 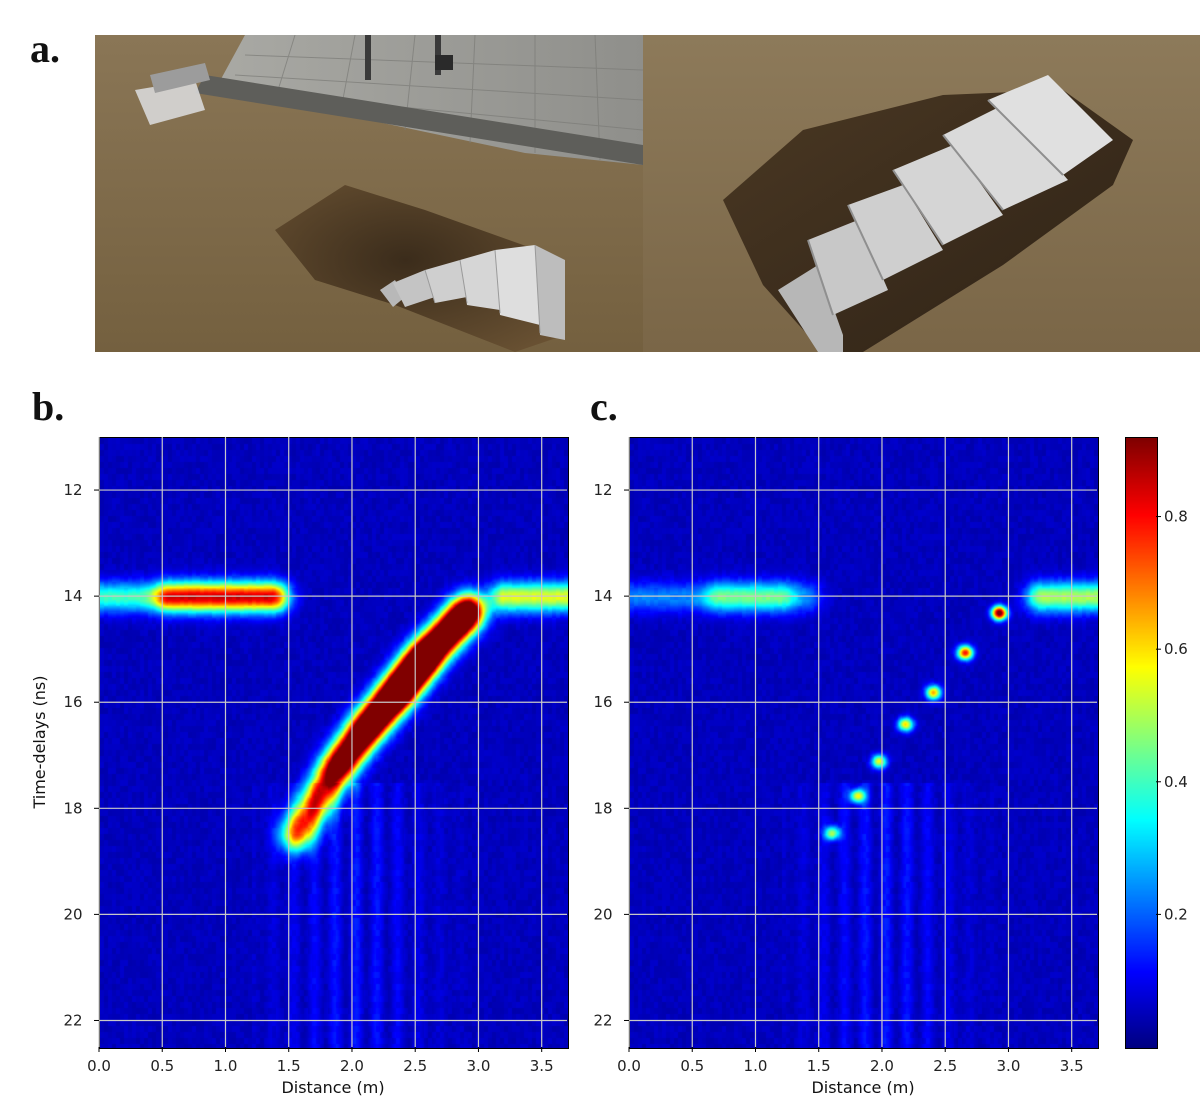 What do you see at coordinates (542, 1066) in the screenshot?
I see `b-xtick-label-7: 3.5` at bounding box center [542, 1066].